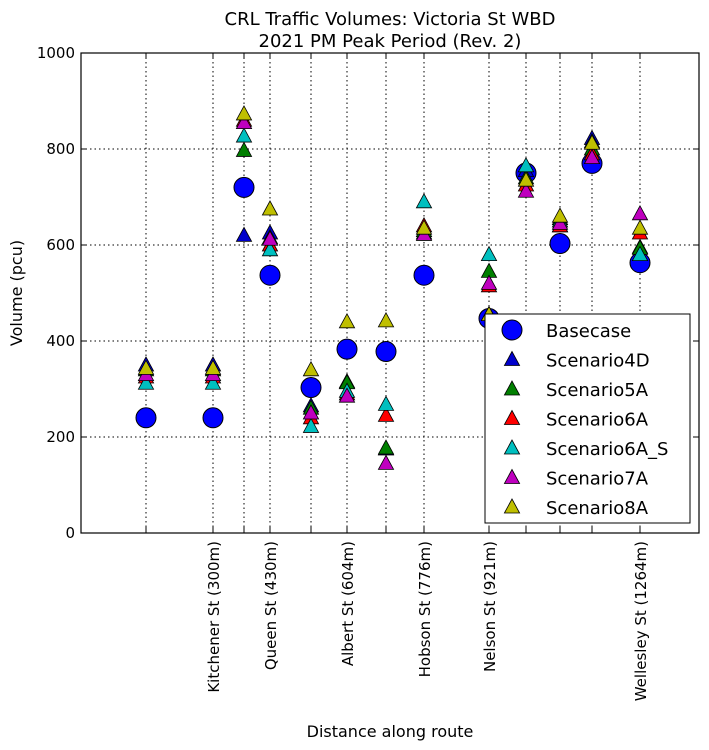 The width and height of the screenshot is (709, 750). What do you see at coordinates (386, 414) in the screenshot?
I see `data-point-scenario6a` at bounding box center [386, 414].